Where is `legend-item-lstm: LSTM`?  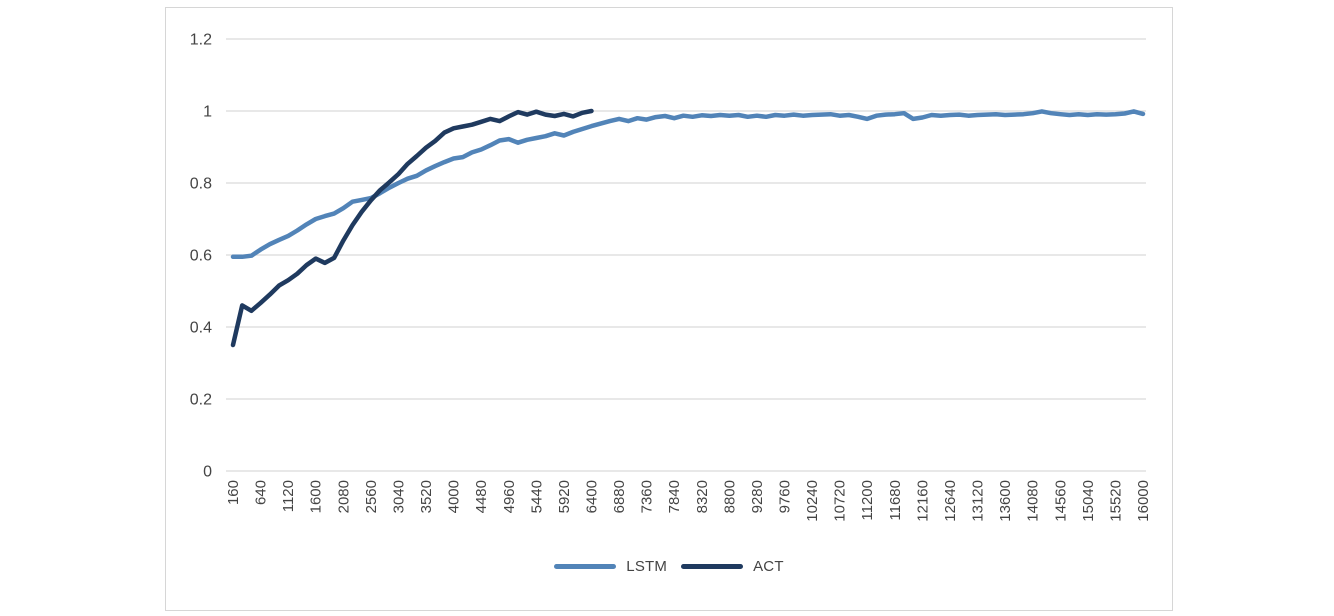
legend-item-lstm: LSTM is located at coordinates (610, 566).